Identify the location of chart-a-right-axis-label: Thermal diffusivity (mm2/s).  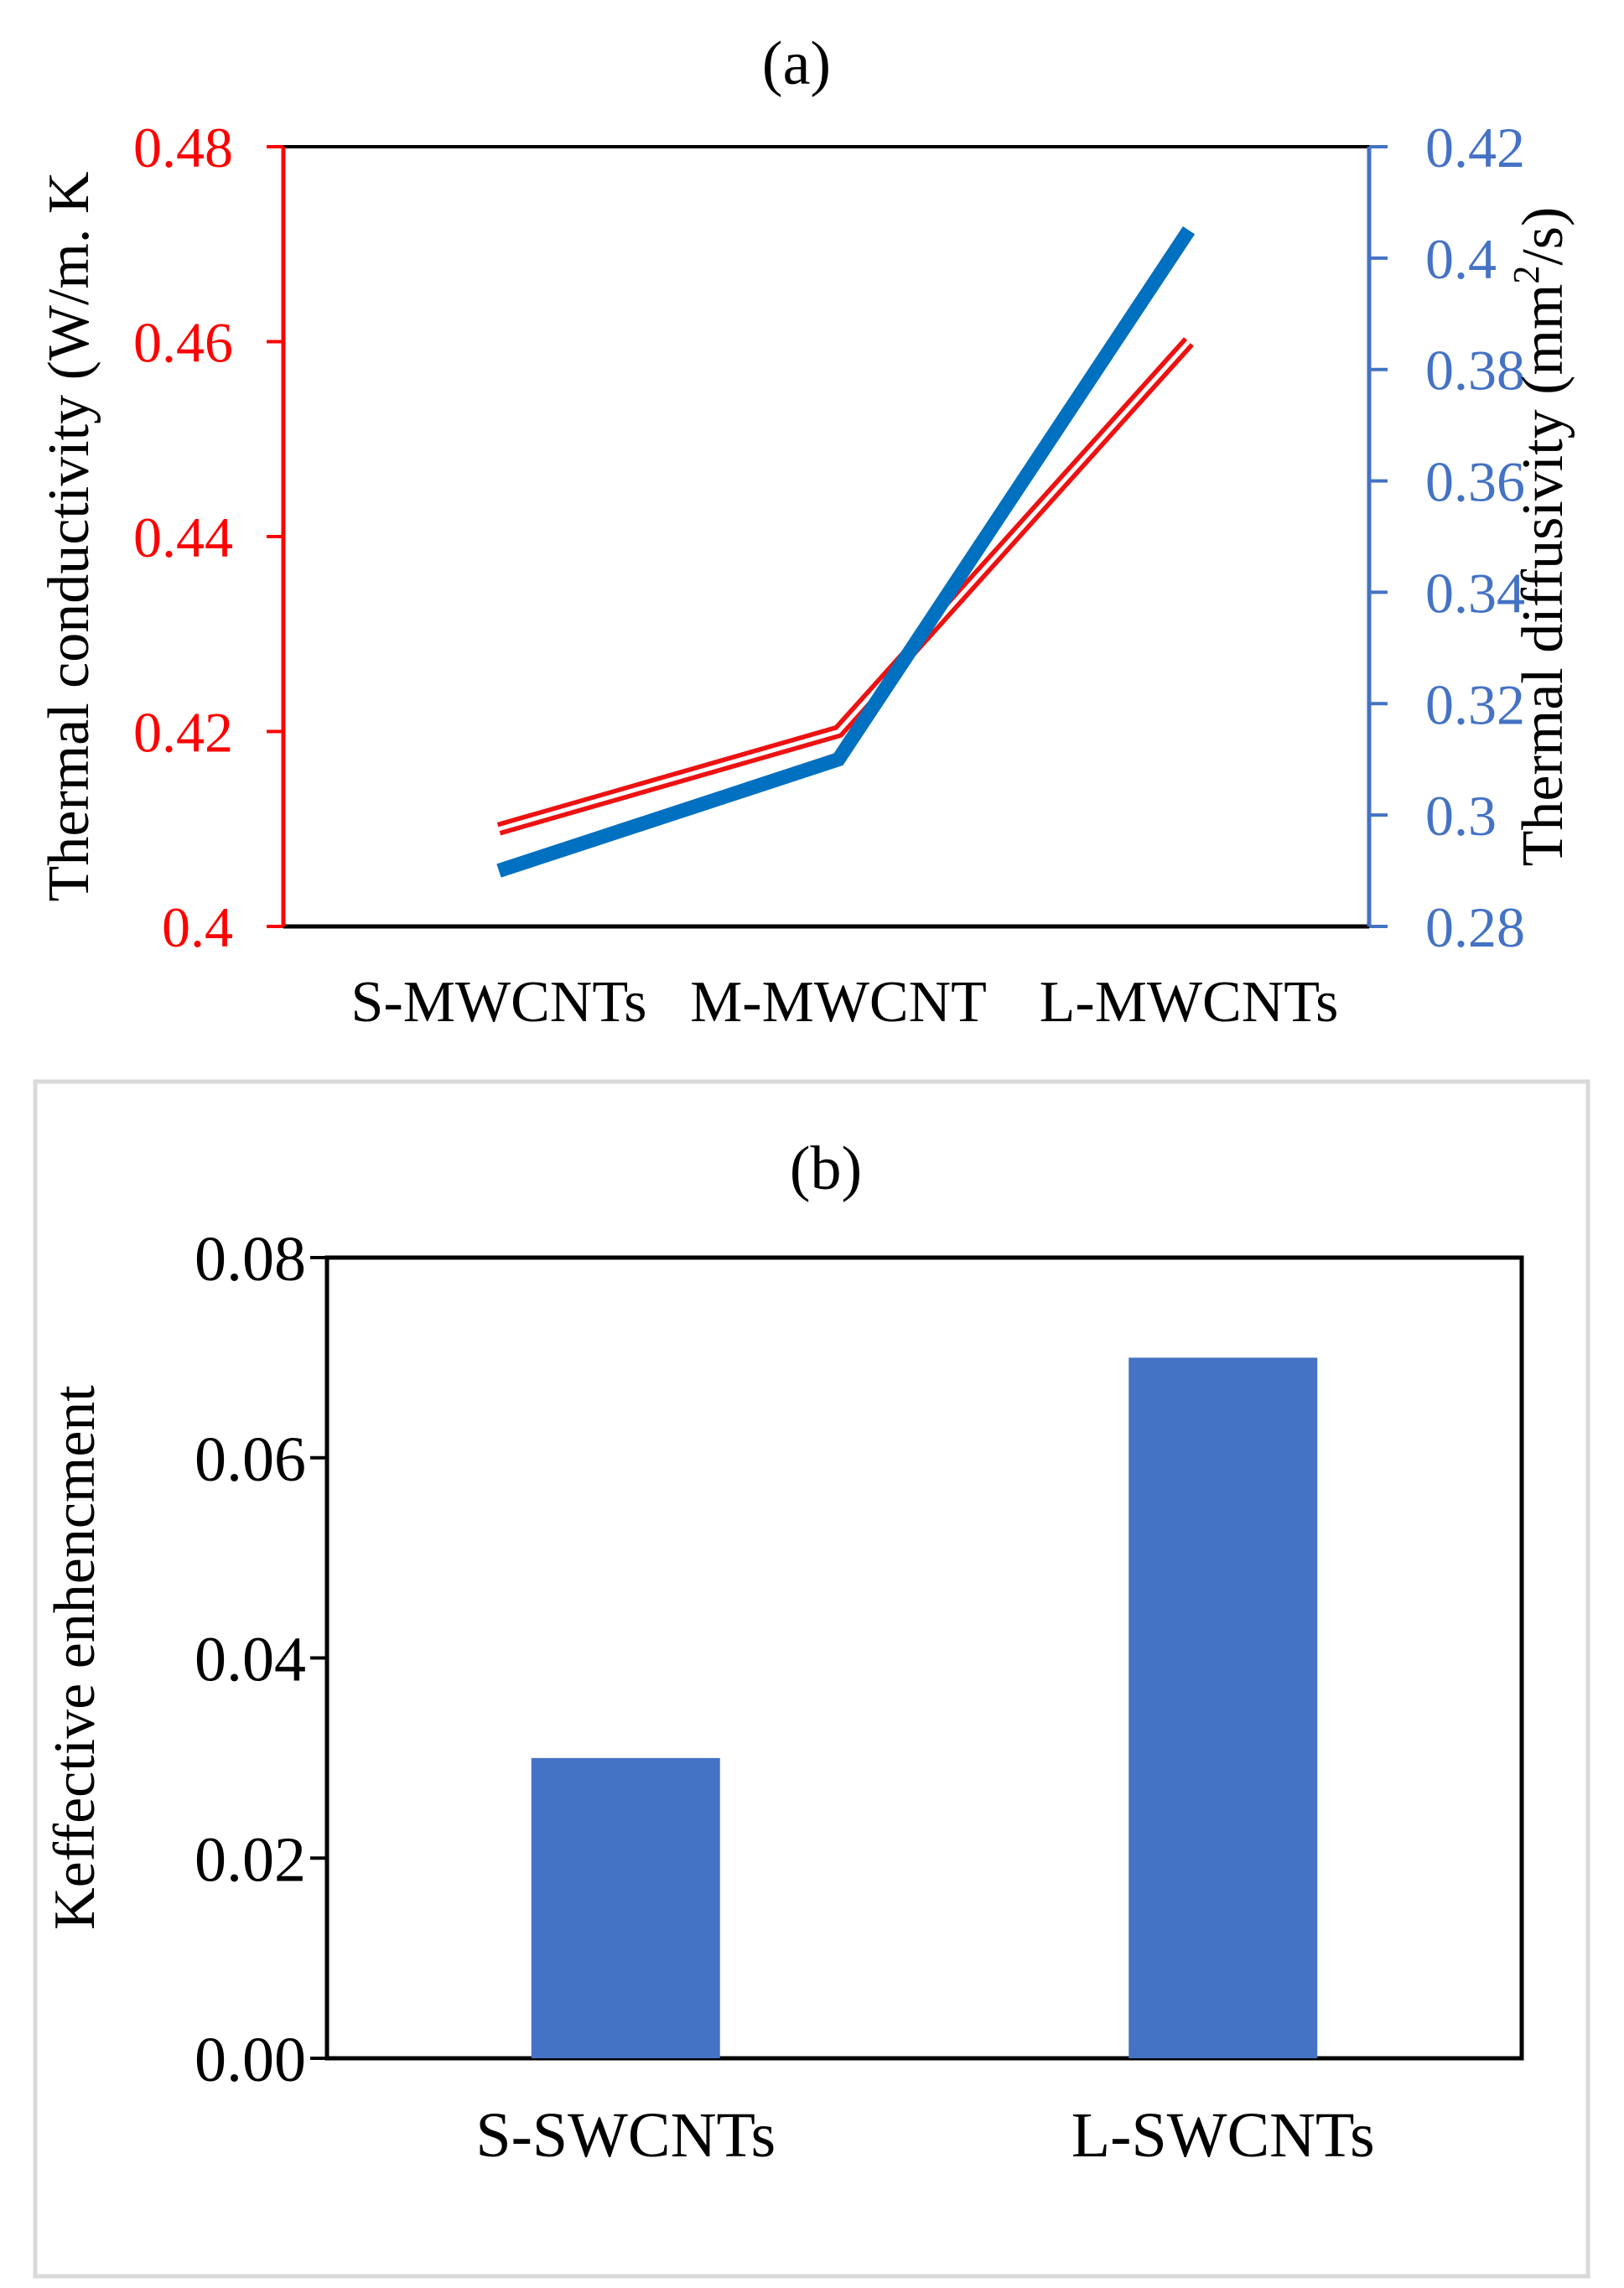
(1540, 537).